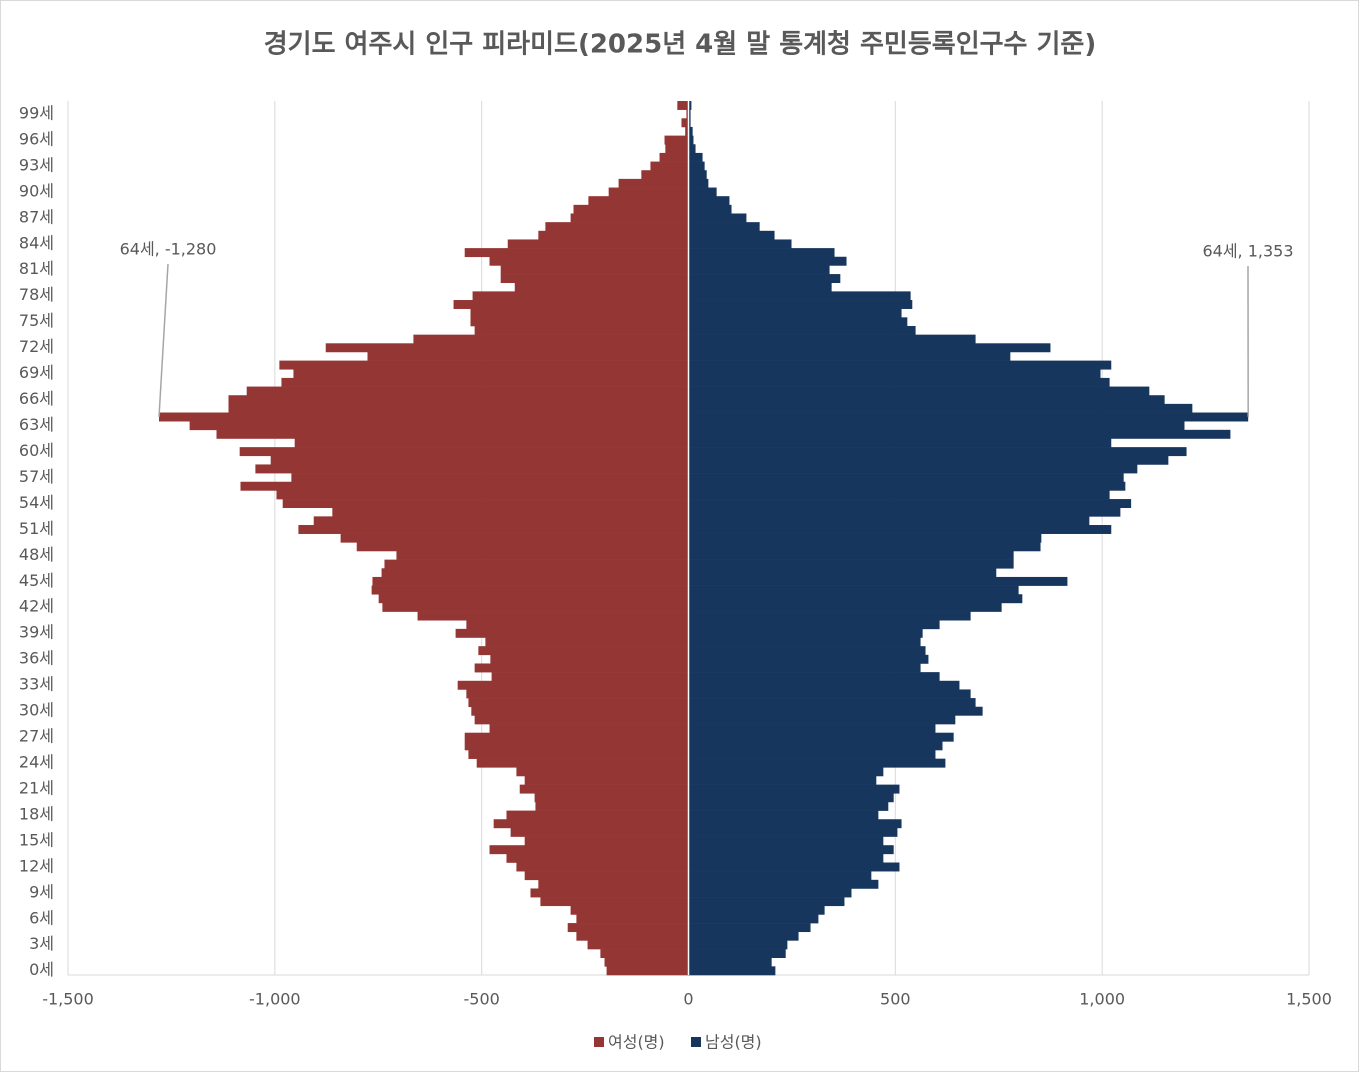 This screenshot has width=1359, height=1072. Describe the element at coordinates (36, 268) in the screenshot. I see `y-tick-label: 81세` at that location.